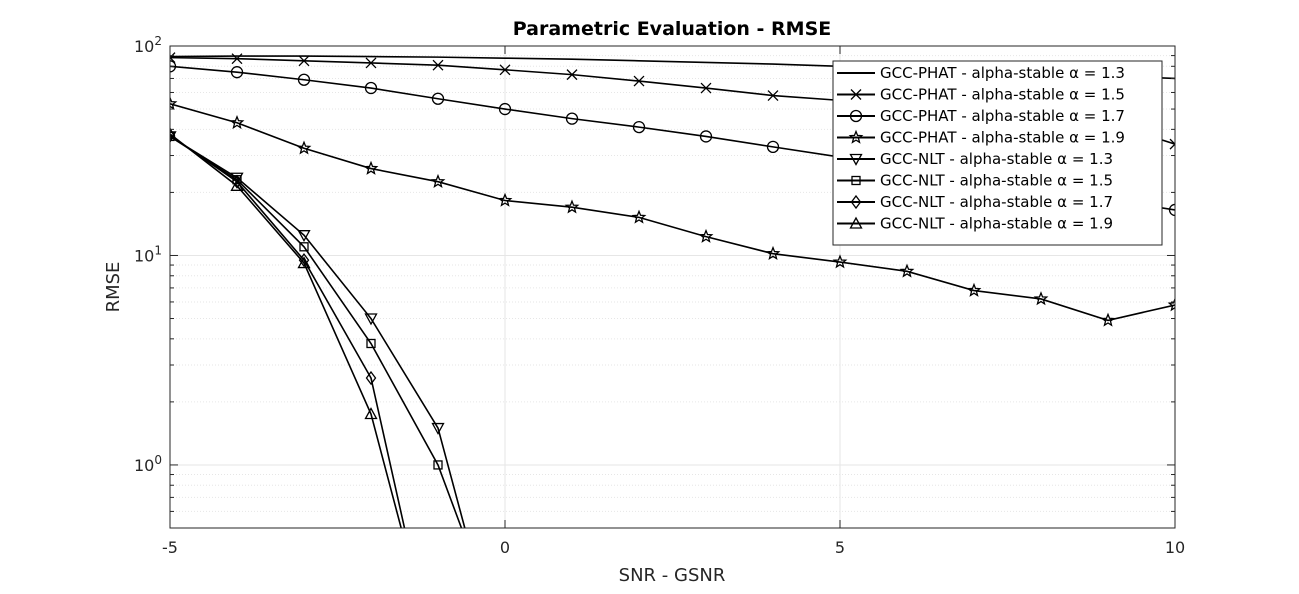  I want to click on legend-box, so click(997, 153).